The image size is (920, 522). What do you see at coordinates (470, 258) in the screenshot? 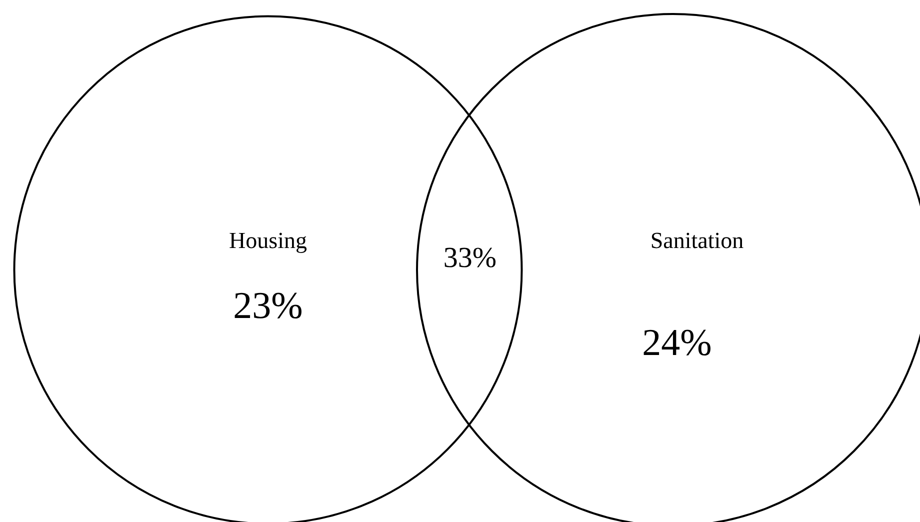
I see `data-label: 33%` at bounding box center [470, 258].